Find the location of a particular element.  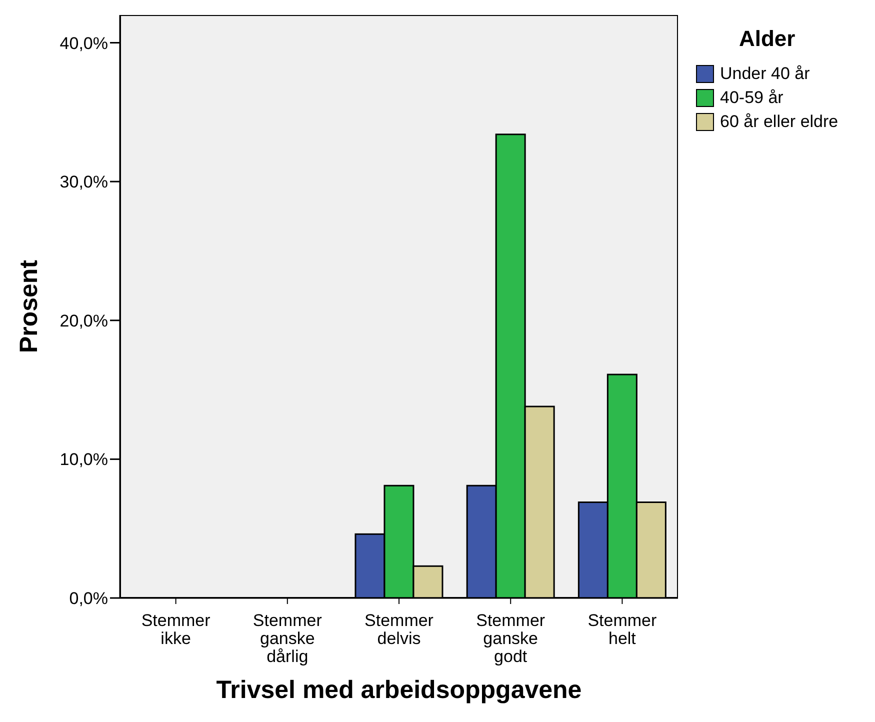

x-tick-label: Stemmer ganske godt is located at coordinates (511, 638).